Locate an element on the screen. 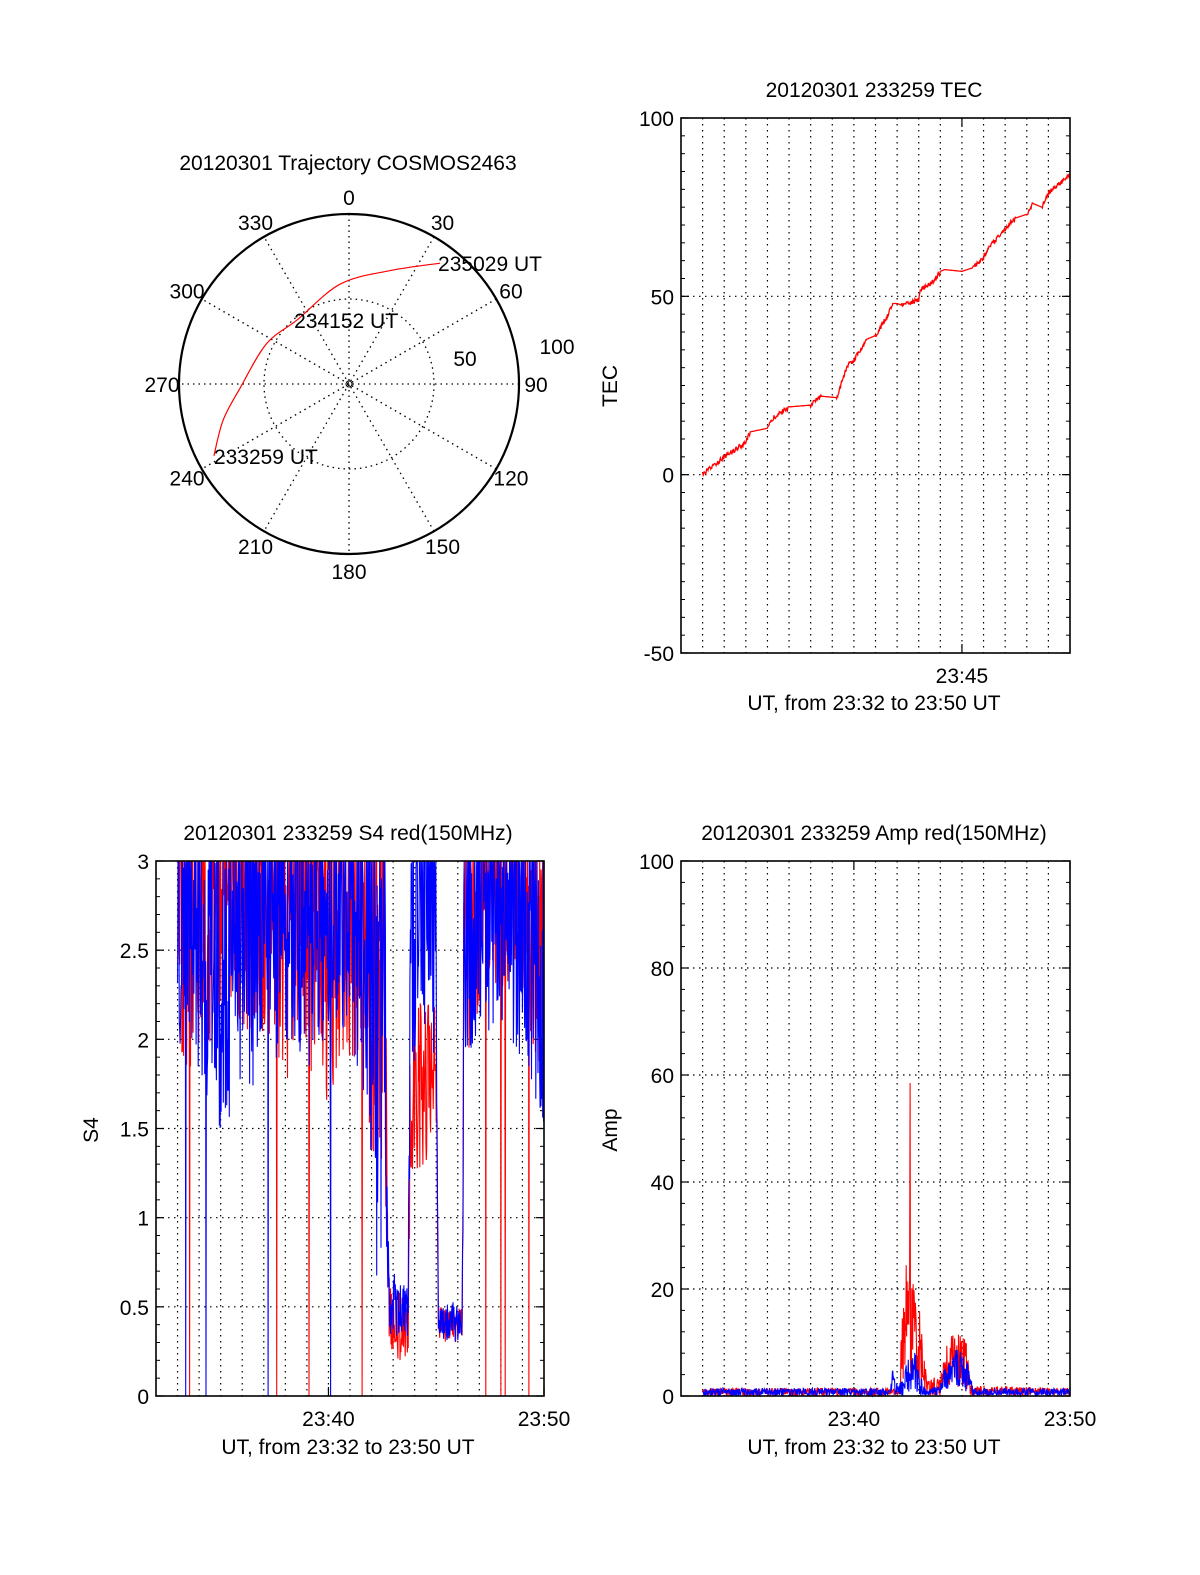 The height and width of the screenshot is (1575, 1200). amp-x-label: UT, from 23:32 to 23:50 UT is located at coordinates (873, 1447).